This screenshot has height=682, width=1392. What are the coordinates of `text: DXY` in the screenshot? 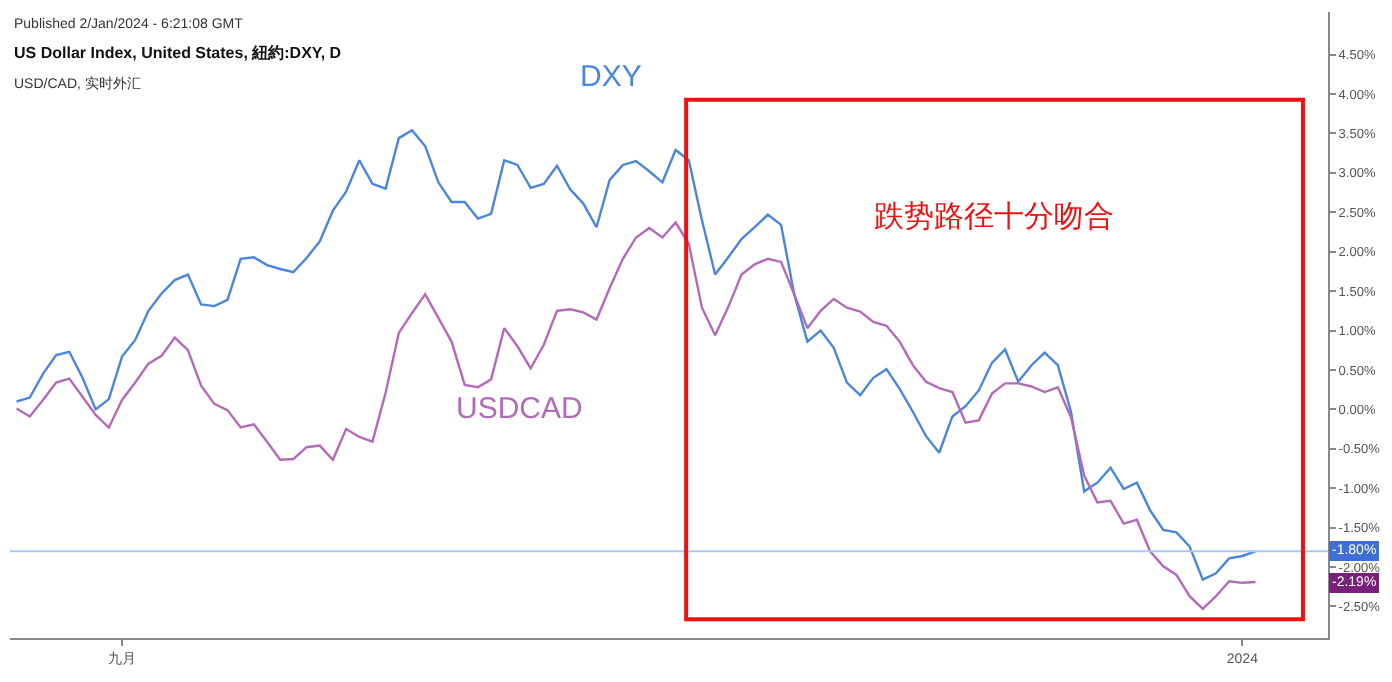 It's located at (611, 77).